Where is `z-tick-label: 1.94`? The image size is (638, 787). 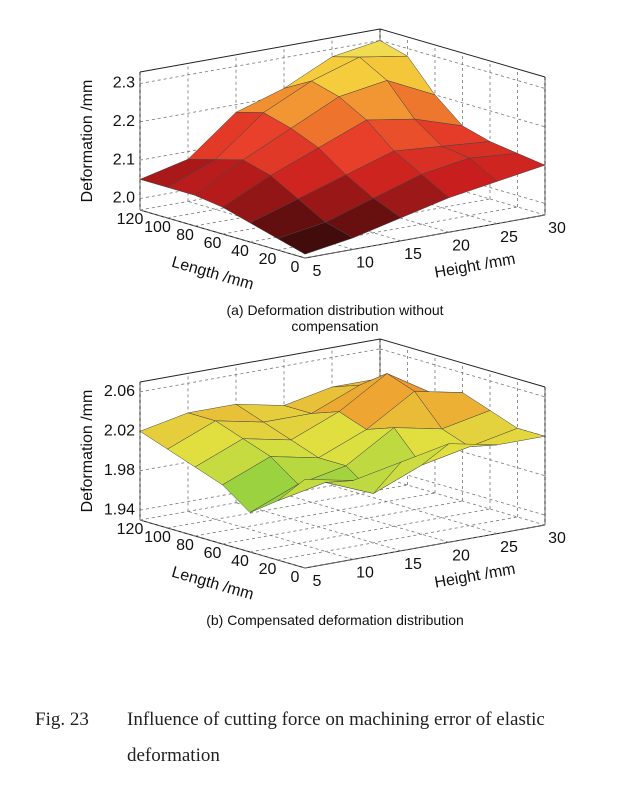 z-tick-label: 1.94 is located at coordinates (119, 509).